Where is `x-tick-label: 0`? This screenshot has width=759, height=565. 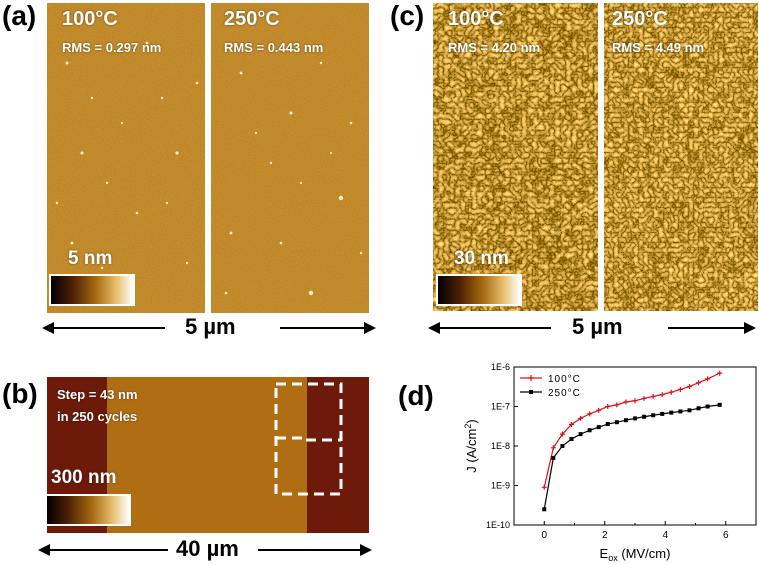
x-tick-label: 0 is located at coordinates (544, 535).